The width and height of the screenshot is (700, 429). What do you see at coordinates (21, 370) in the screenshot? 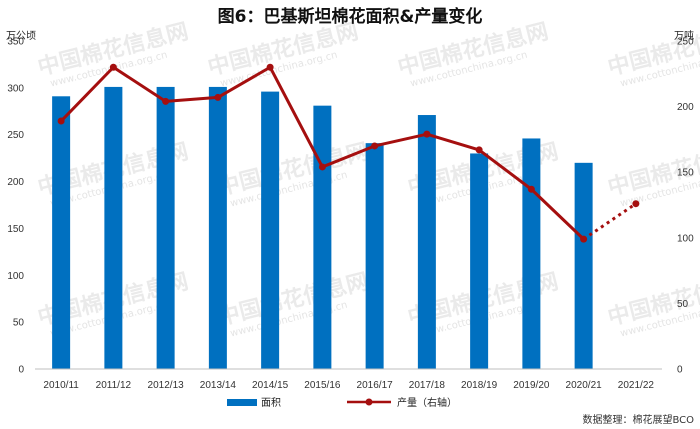
I see `left-tick-label: 0` at bounding box center [21, 370].